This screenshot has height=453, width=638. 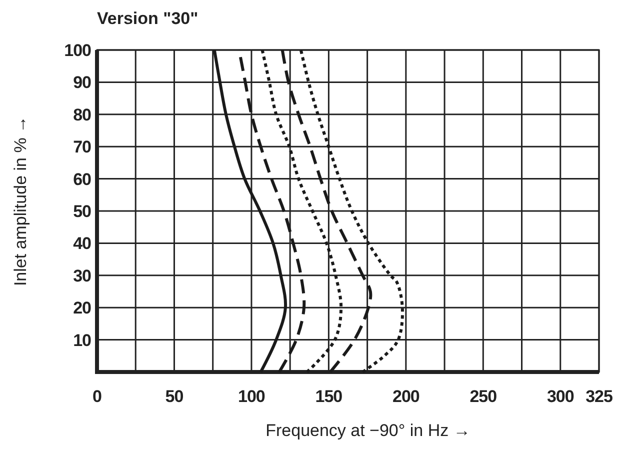 I want to click on y-tick-label: 90, so click(x=82, y=82).